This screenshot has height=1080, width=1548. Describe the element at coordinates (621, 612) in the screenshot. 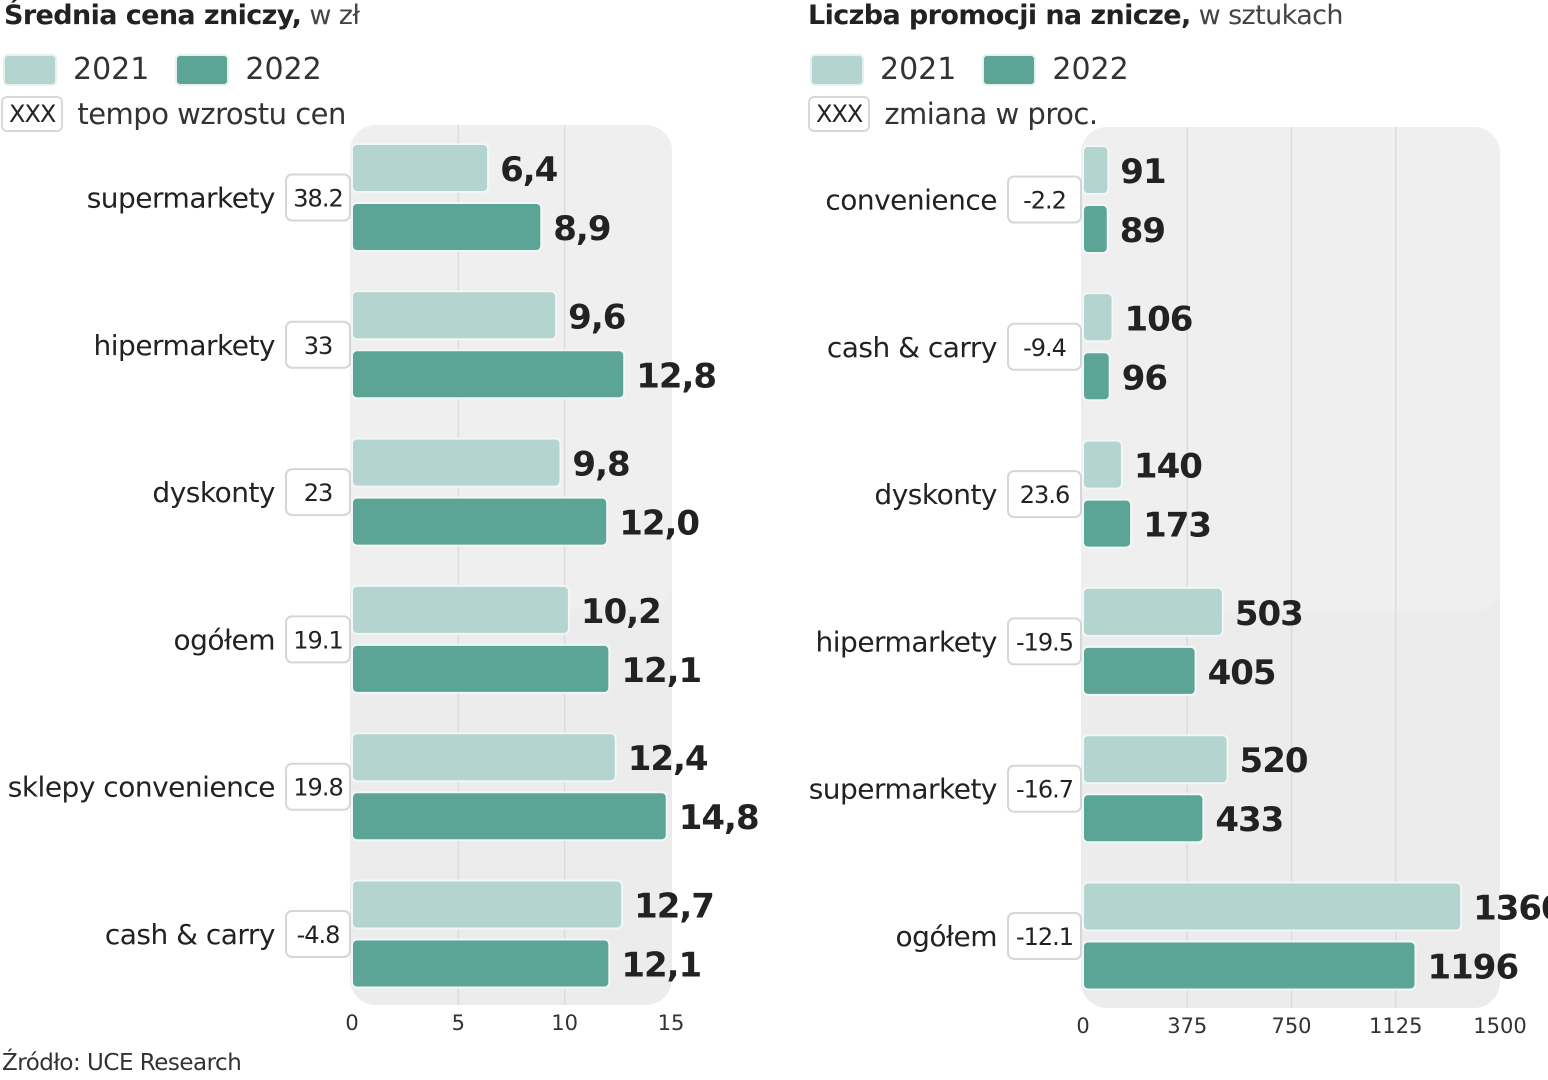

I see `left-bar-value-label: 10,2` at that location.